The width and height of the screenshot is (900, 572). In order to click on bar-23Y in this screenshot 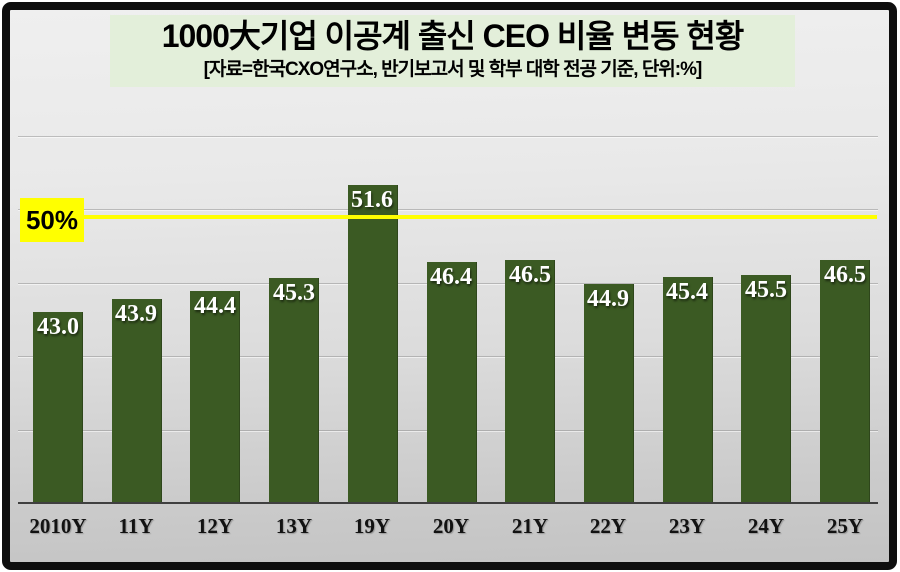, I will do `click(688, 390)`.